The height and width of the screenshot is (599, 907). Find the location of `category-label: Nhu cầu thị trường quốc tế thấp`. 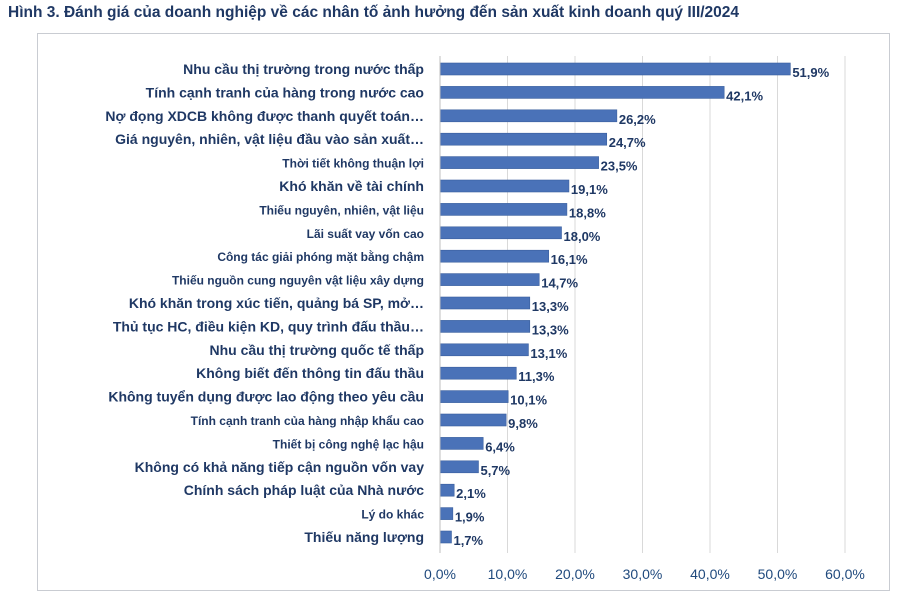

category-label: Nhu cầu thị trường quốc tế thấp is located at coordinates (316, 350).